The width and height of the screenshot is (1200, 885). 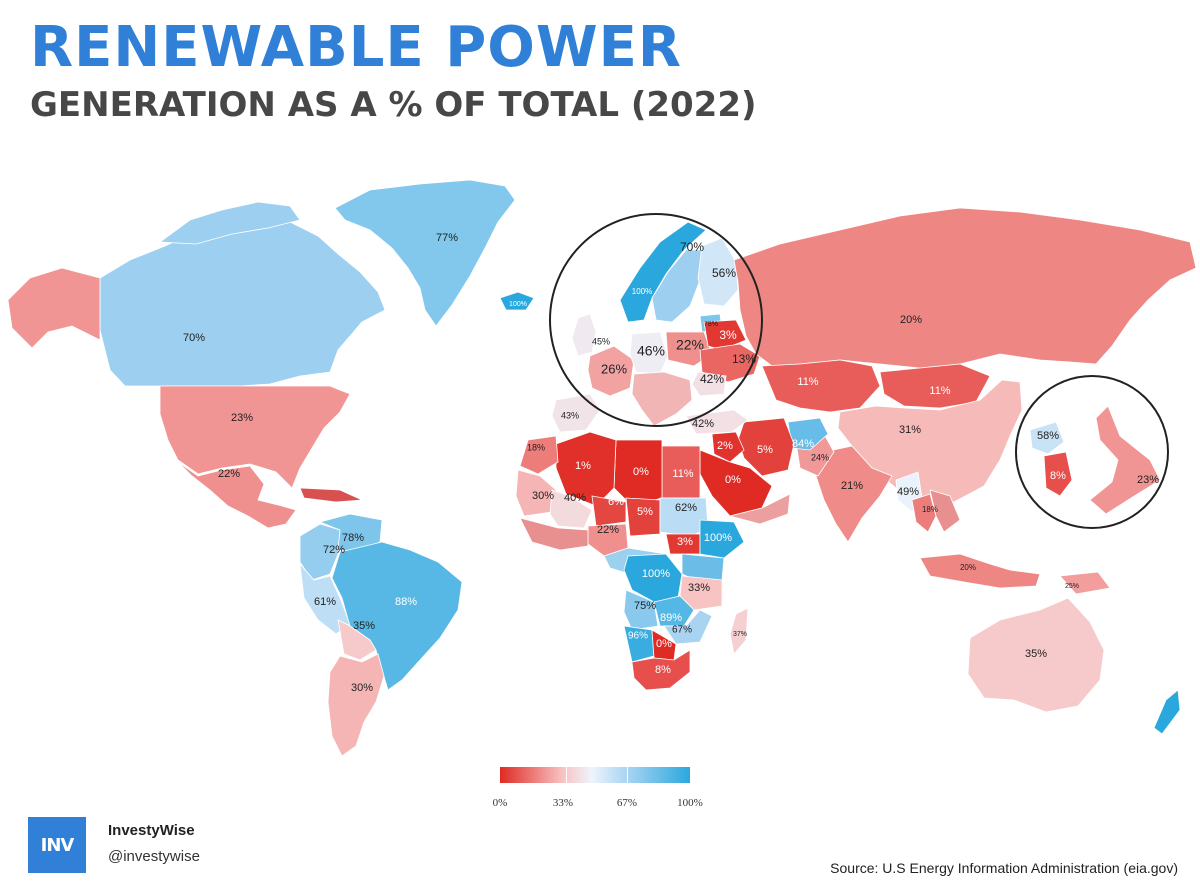 I want to click on country-south-africa, so click(x=661, y=670).